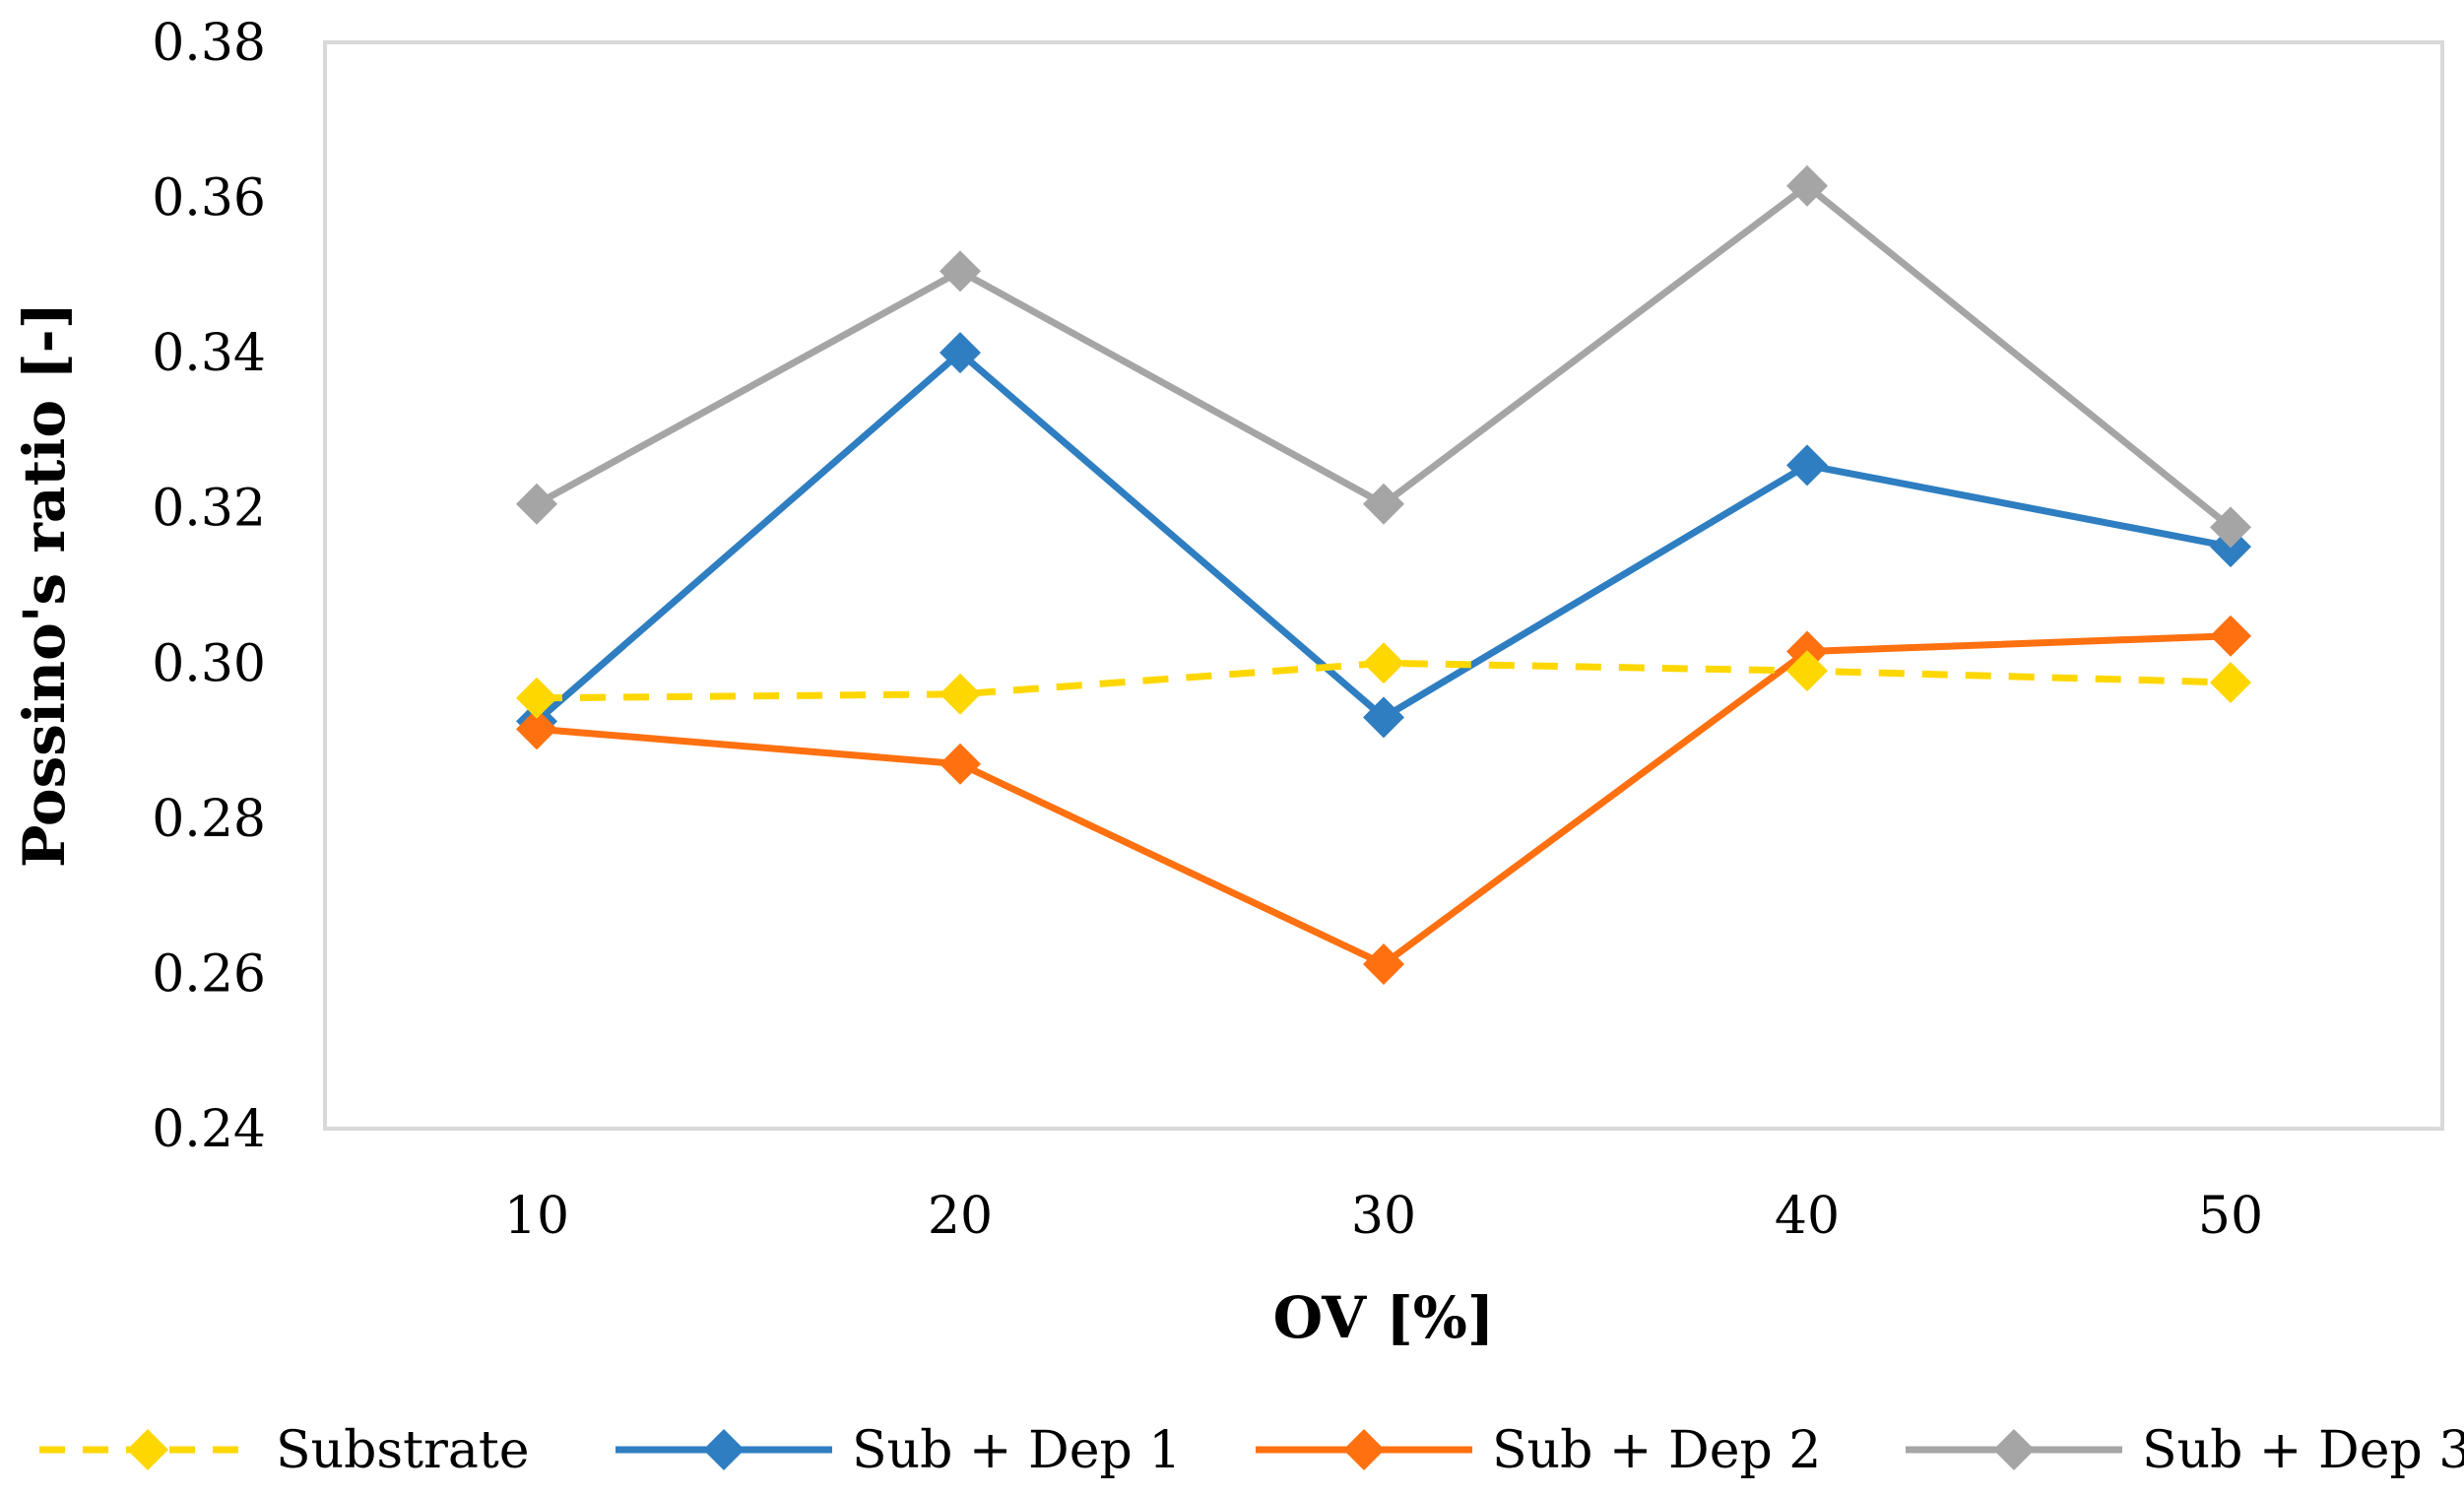  I want to click on x-axis-ticks: 10 20 30 40 50, so click(1383, 1216).